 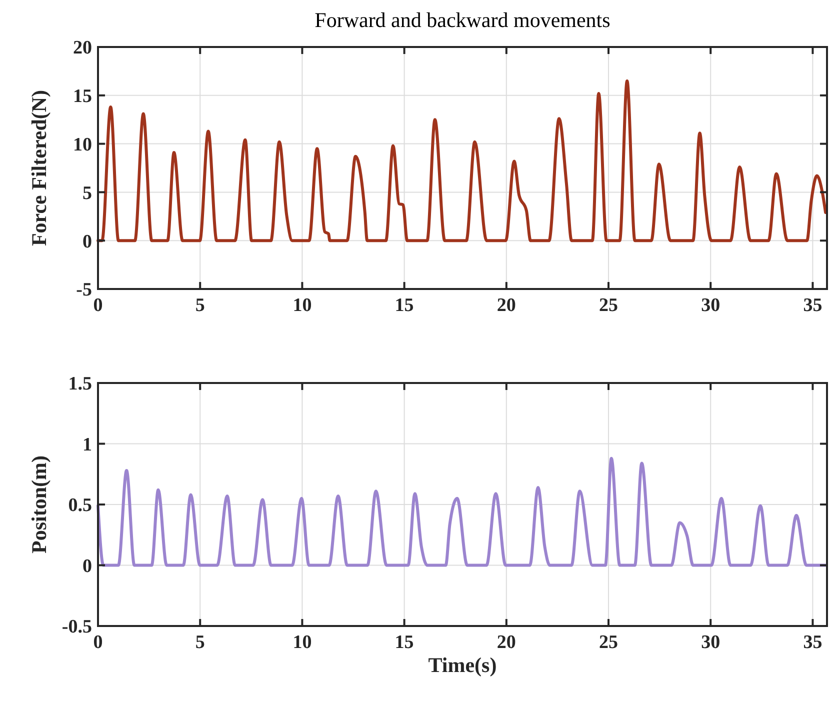 I want to click on y-tick-label: -0.5, so click(x=77, y=627).